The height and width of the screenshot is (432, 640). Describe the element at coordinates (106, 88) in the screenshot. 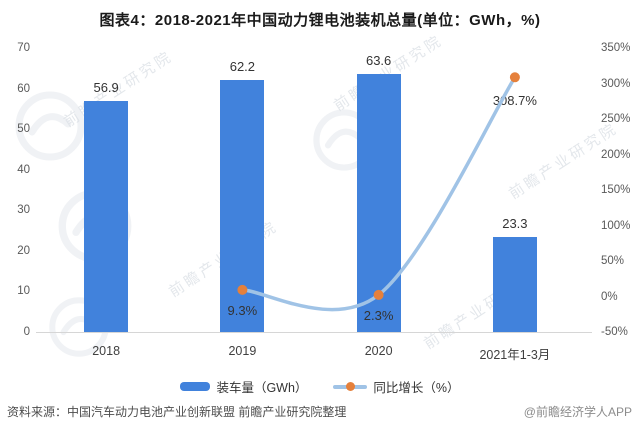

I see `bar-value-label: 56.9` at that location.